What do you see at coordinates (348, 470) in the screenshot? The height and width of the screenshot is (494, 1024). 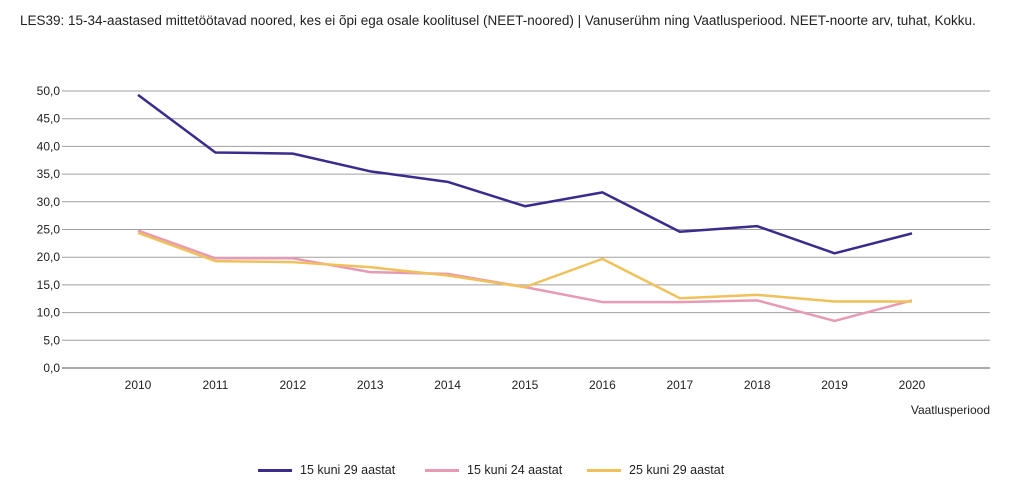 I see `legend-label: 15 kuni 29 aastat` at bounding box center [348, 470].